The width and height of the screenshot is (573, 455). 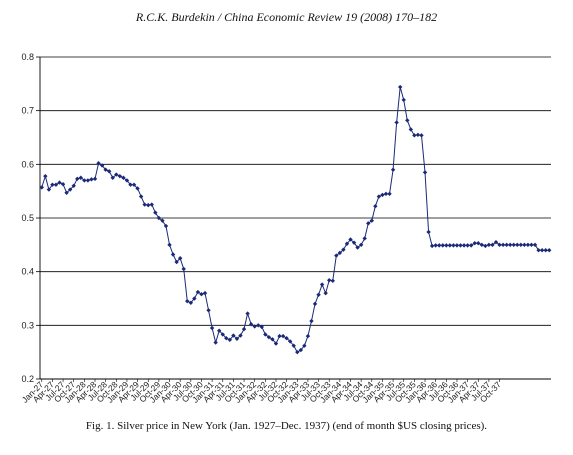 What do you see at coordinates (27, 379) in the screenshot?
I see `y-tick-label: 0.2` at bounding box center [27, 379].